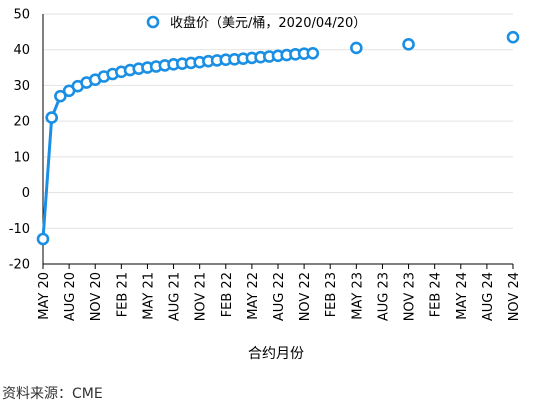 The image size is (533, 410). Describe the element at coordinates (122, 294) in the screenshot. I see `x-tick-label: FEB 21` at that location.